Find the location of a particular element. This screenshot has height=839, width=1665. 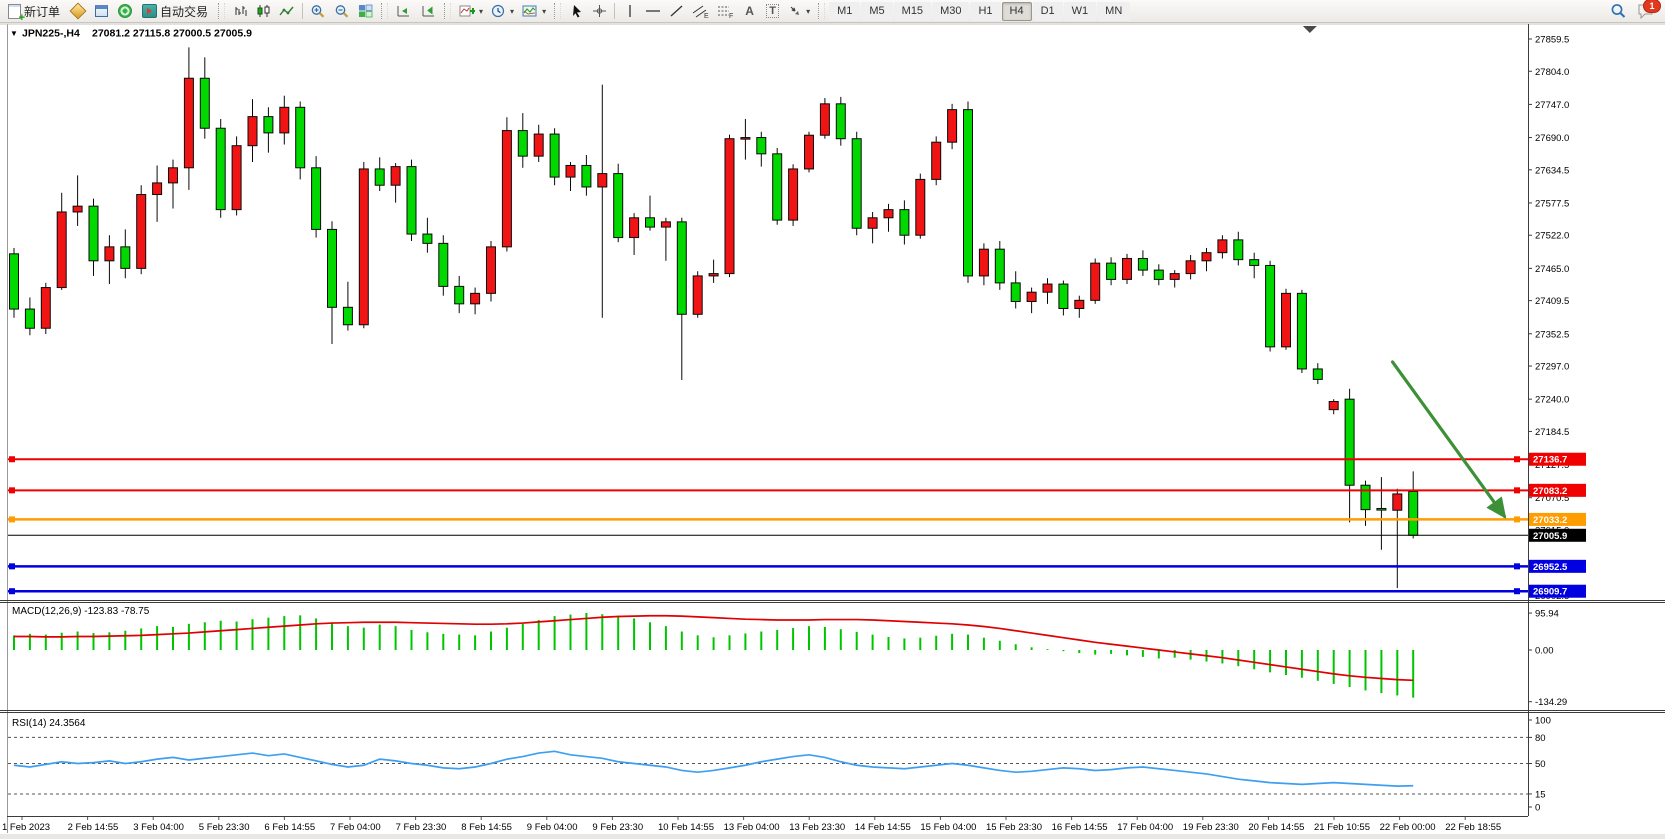

timeframe-button-m15: M15 is located at coordinates (912, 11).